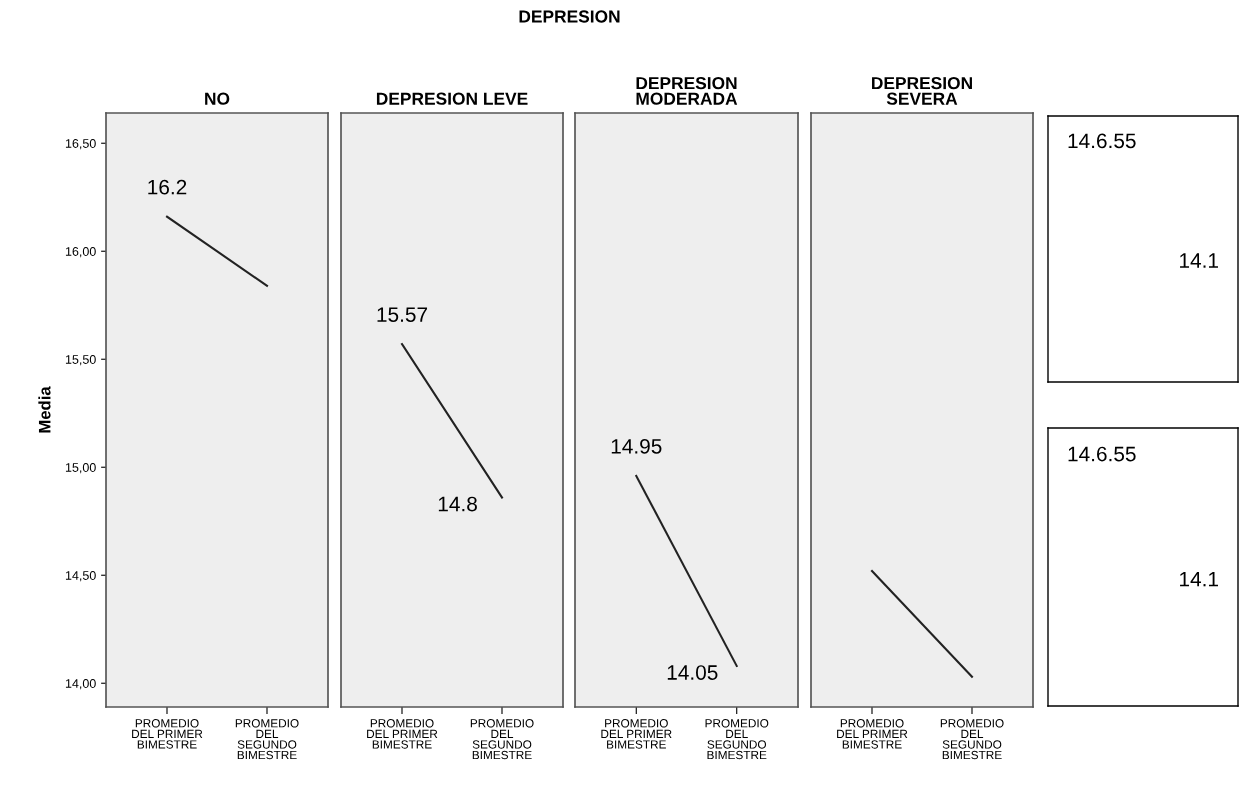 The image size is (1242, 793). What do you see at coordinates (80, 468) in the screenshot?
I see `y-tick-label: 15,00` at bounding box center [80, 468].